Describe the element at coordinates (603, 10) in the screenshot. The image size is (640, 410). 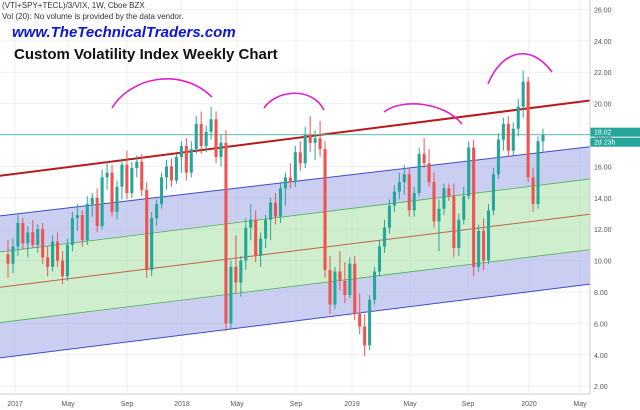
I see `y-tick-label: 26.00` at that location.